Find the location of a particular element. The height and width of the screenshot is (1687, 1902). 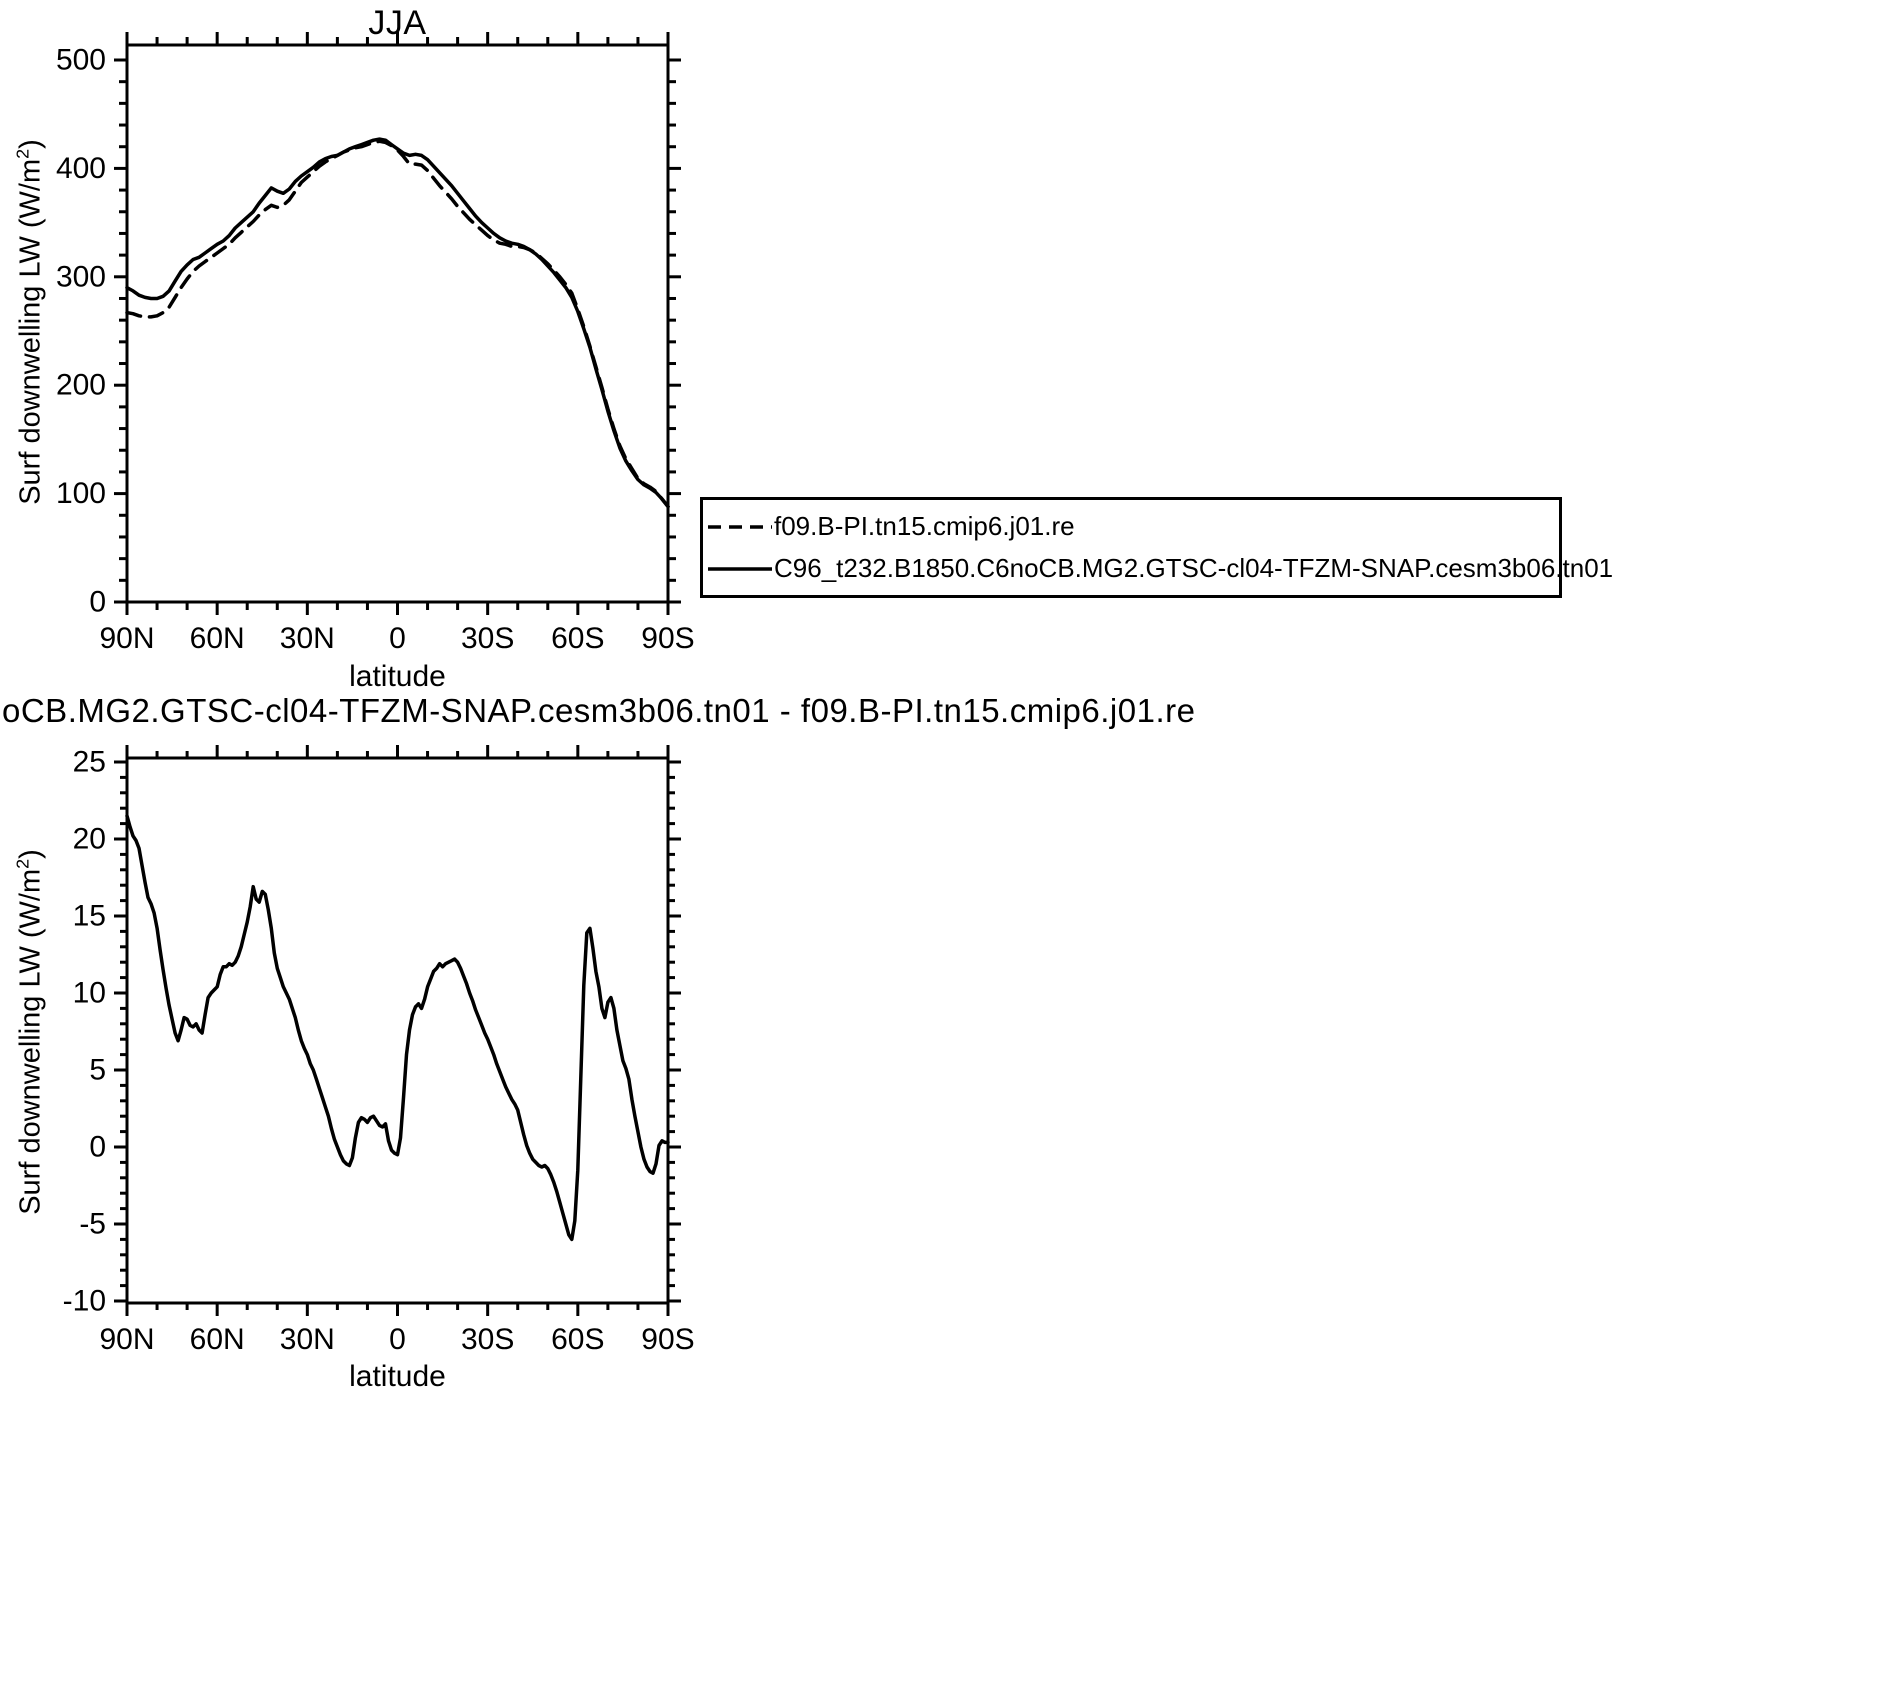

series-line-dashed is located at coordinates (397, 324).